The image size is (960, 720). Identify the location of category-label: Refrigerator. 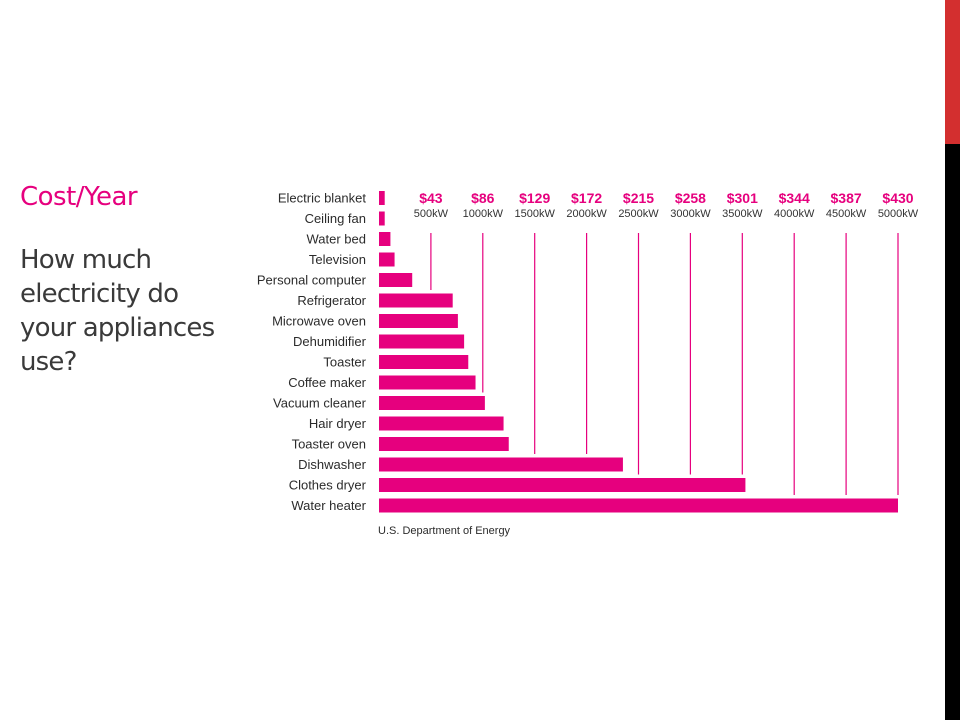
(331, 300).